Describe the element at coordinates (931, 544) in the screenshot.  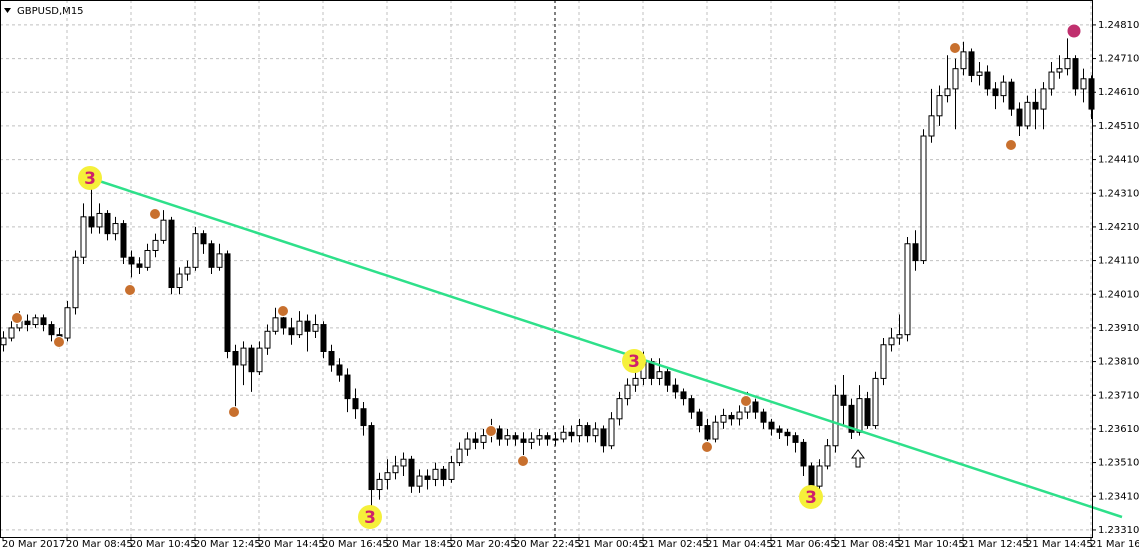
I see `x-tick-label: 21 Mar 10:45` at that location.